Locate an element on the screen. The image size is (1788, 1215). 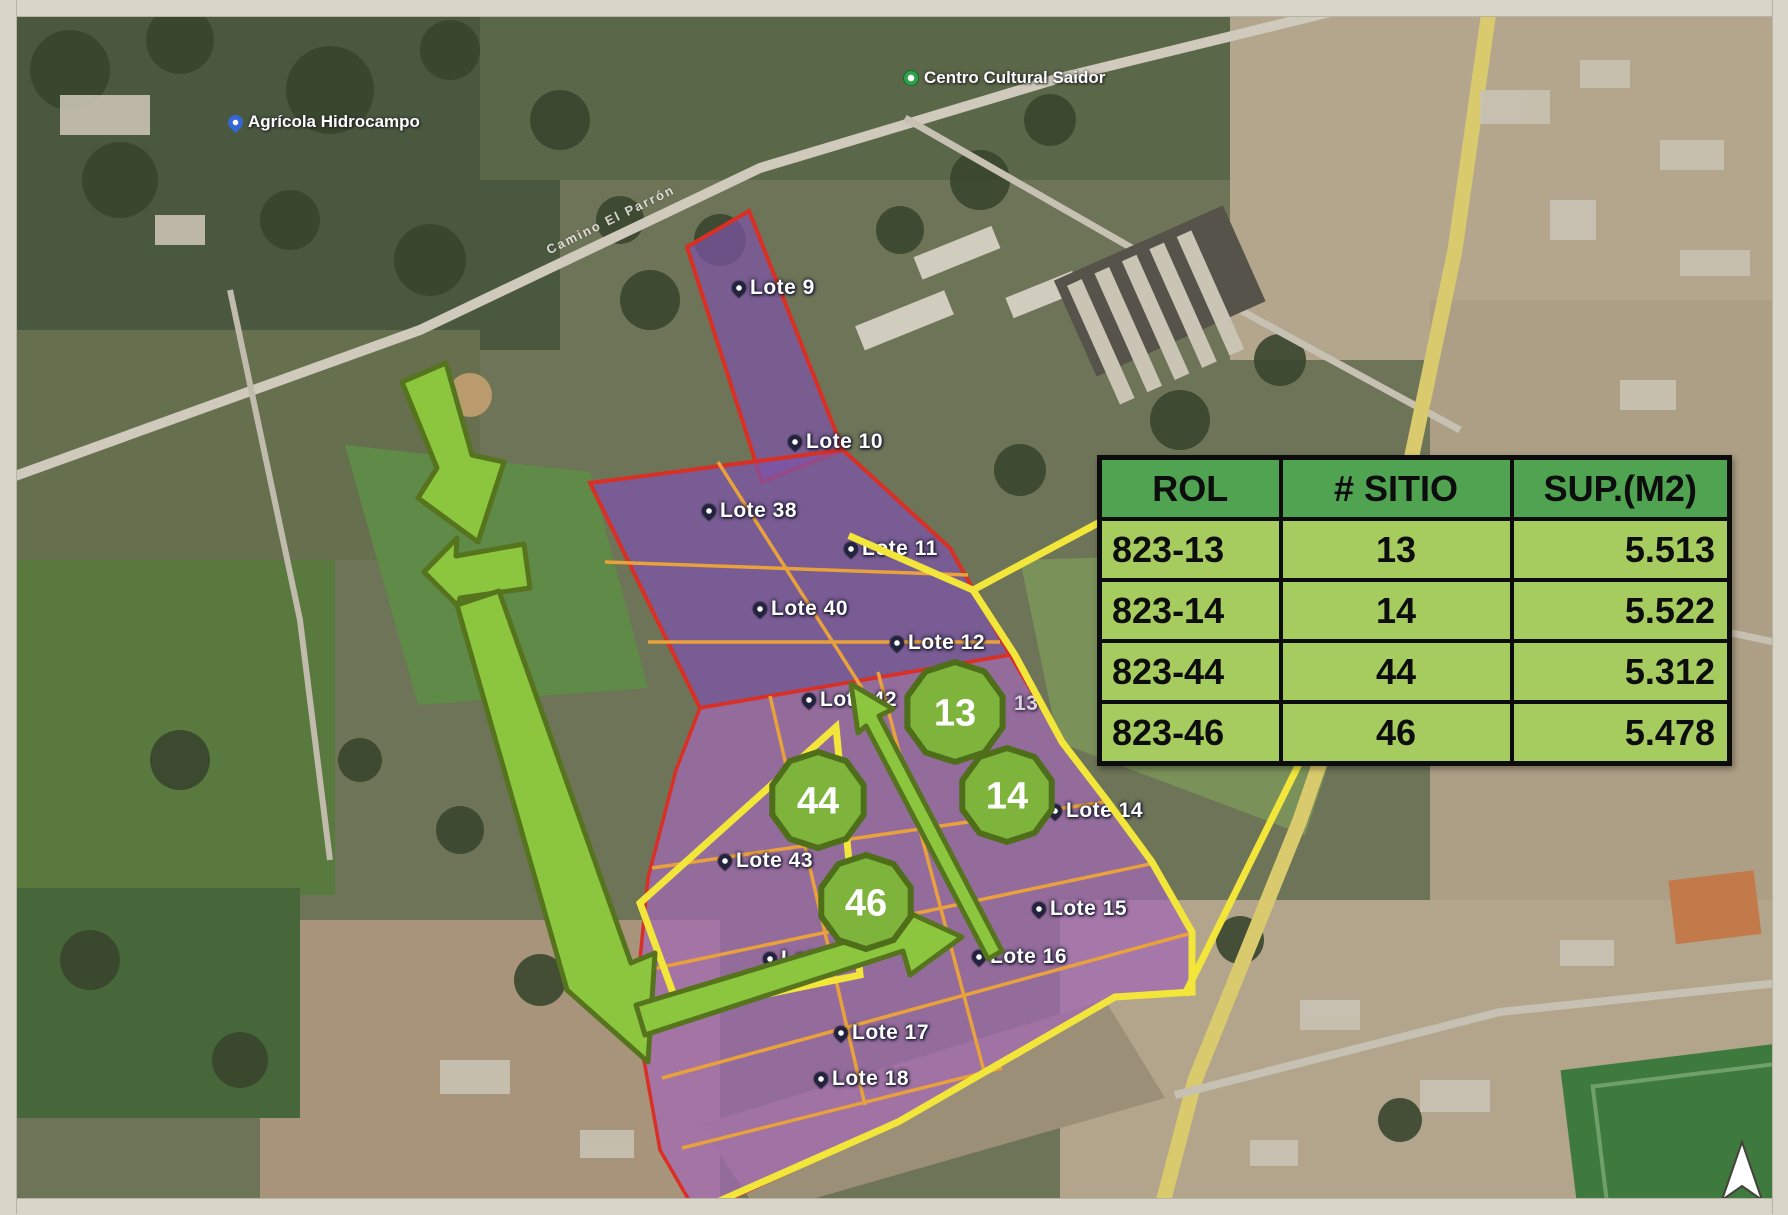
lot-label-text: Lote 9 is located at coordinates (782, 287).